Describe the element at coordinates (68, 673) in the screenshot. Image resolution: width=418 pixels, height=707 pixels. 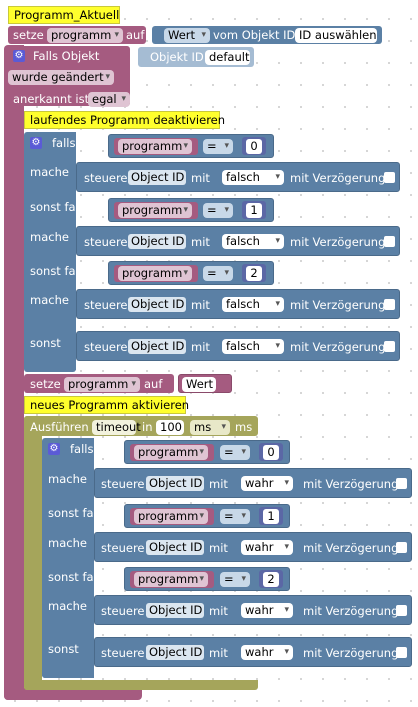
I see `if-block-activate-bottom` at that location.